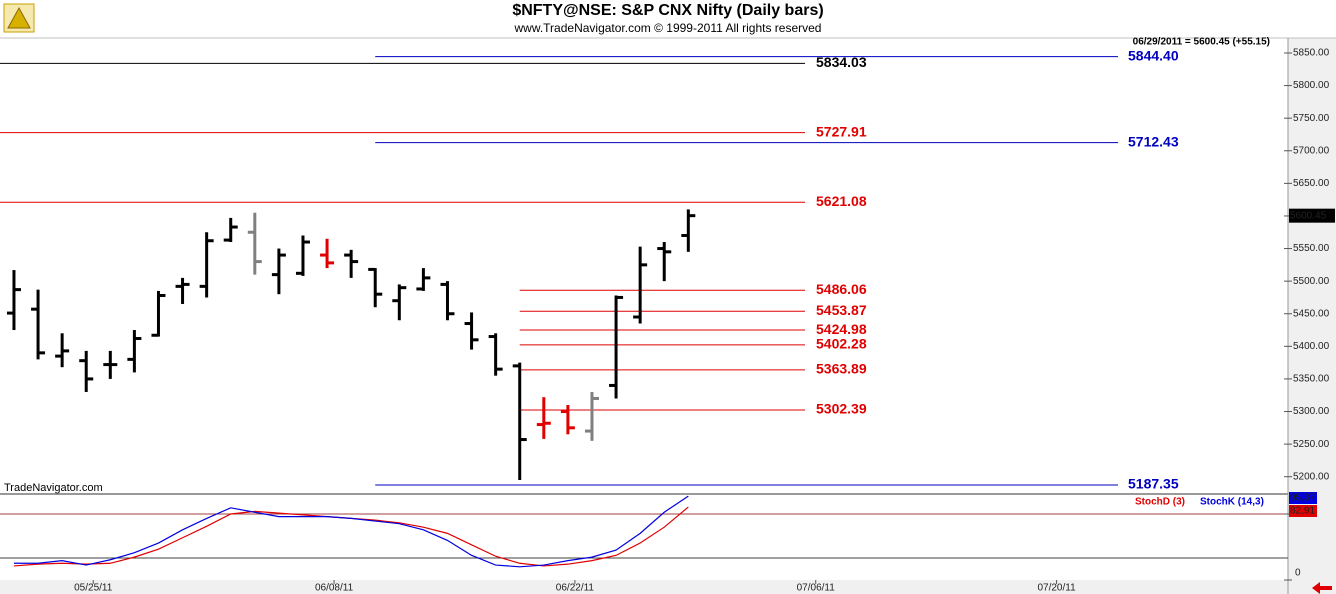 This screenshot has width=1336, height=594. What do you see at coordinates (1311, 346) in the screenshot?
I see `y-tick-label: 5400.00` at bounding box center [1311, 346].